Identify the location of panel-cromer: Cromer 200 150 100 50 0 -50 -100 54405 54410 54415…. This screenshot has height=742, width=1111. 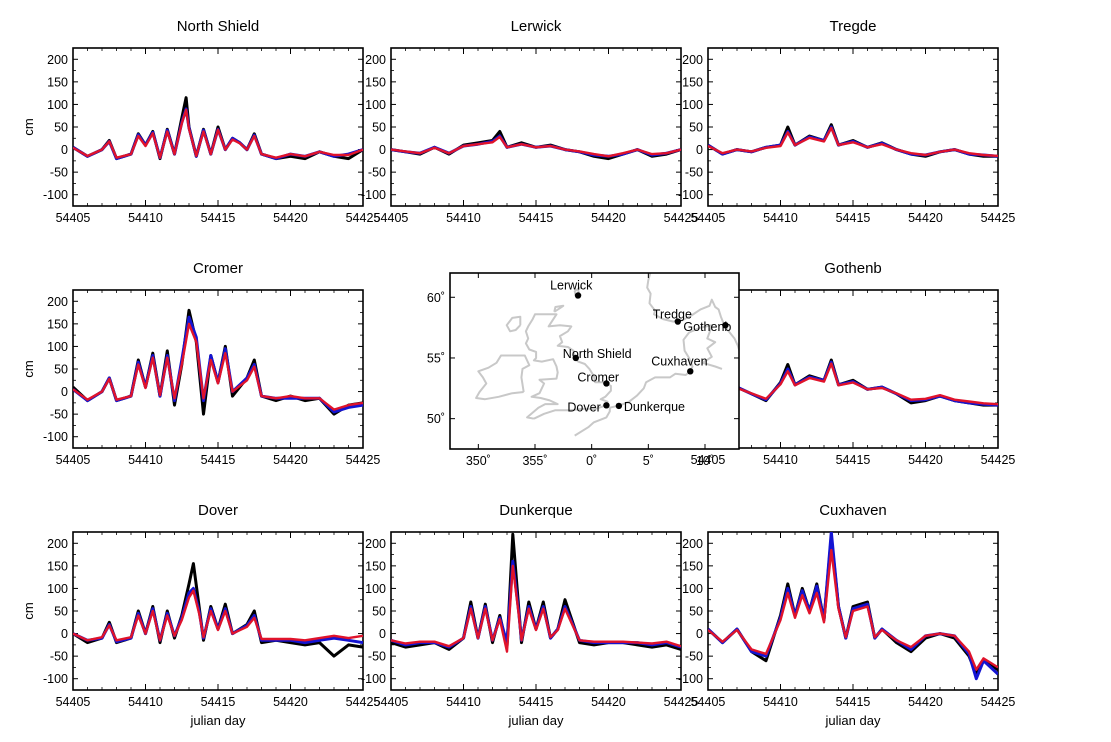
(200, 363).